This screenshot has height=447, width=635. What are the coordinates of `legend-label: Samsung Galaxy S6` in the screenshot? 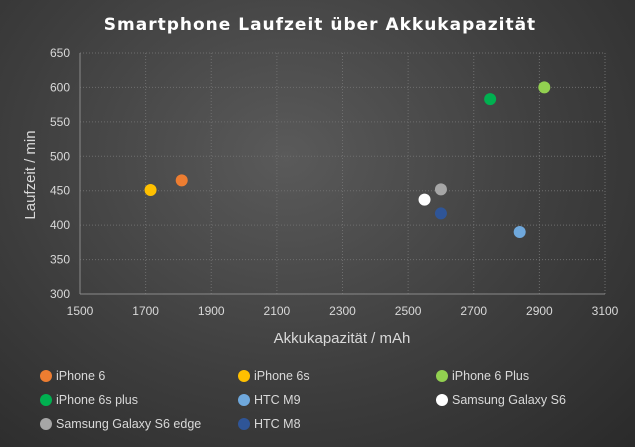 It's located at (509, 400).